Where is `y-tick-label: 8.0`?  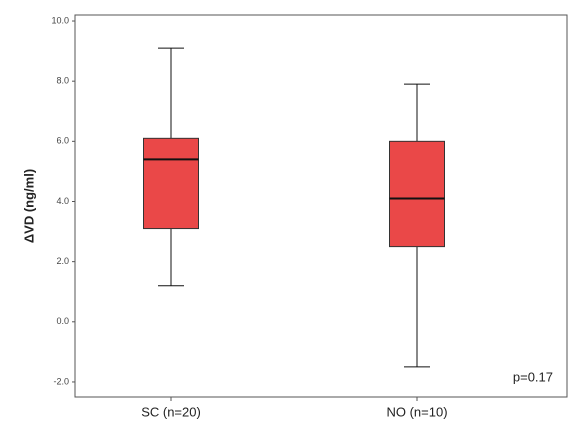
y-tick-label: 8.0 is located at coordinates (62, 81).